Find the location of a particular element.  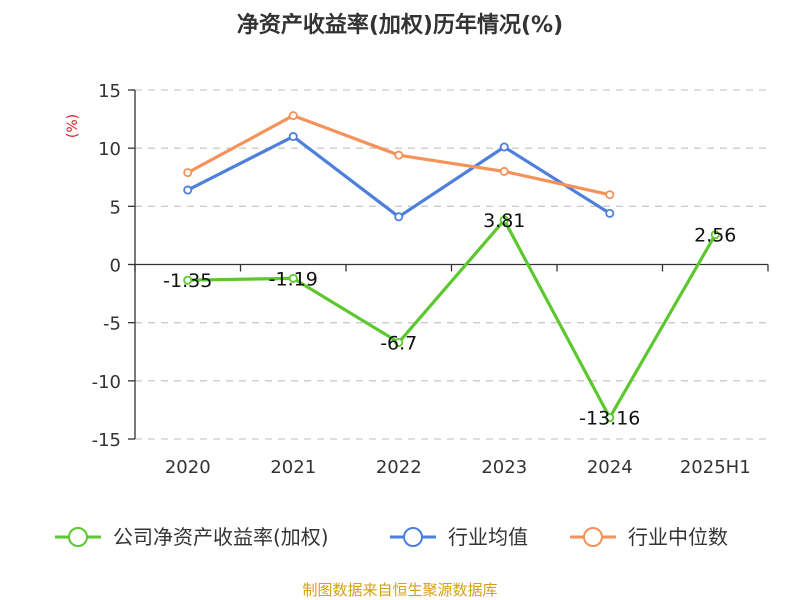

data-label: -1.19 is located at coordinates (293, 279).